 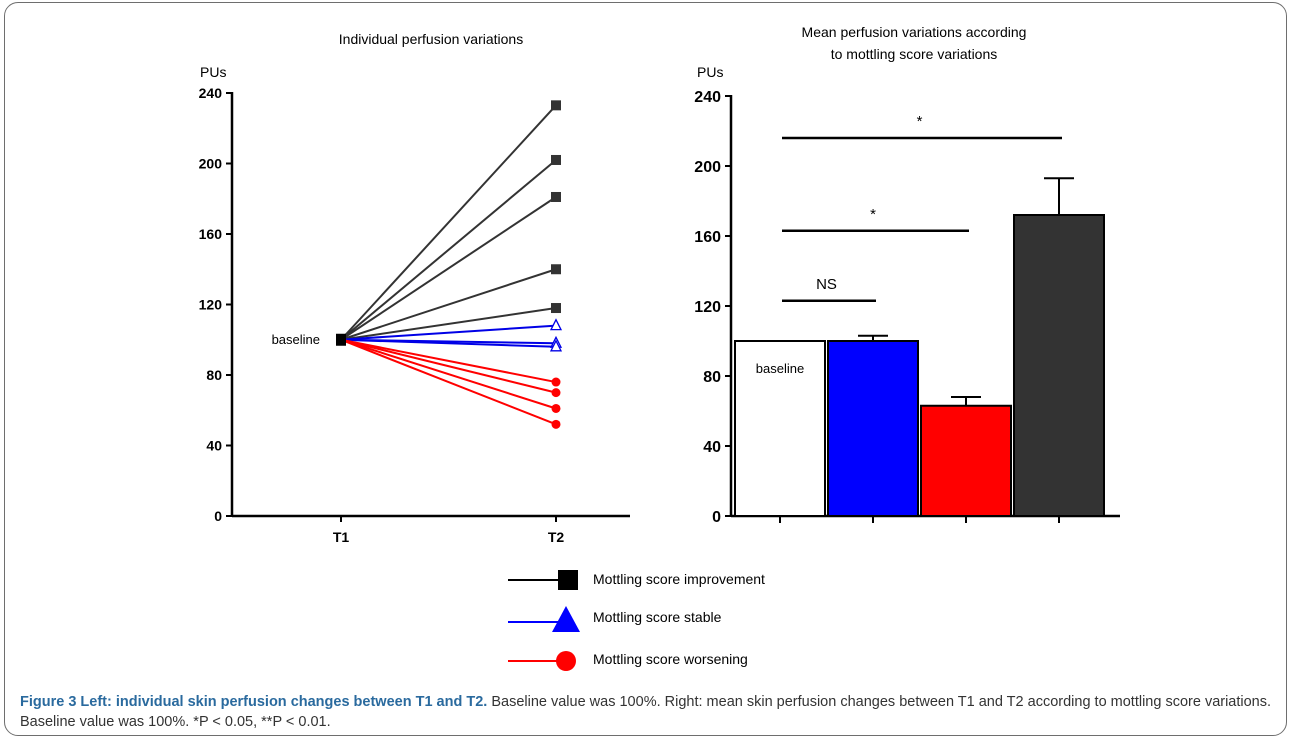 I want to click on legend-improvement-square-icon, so click(x=568, y=580).